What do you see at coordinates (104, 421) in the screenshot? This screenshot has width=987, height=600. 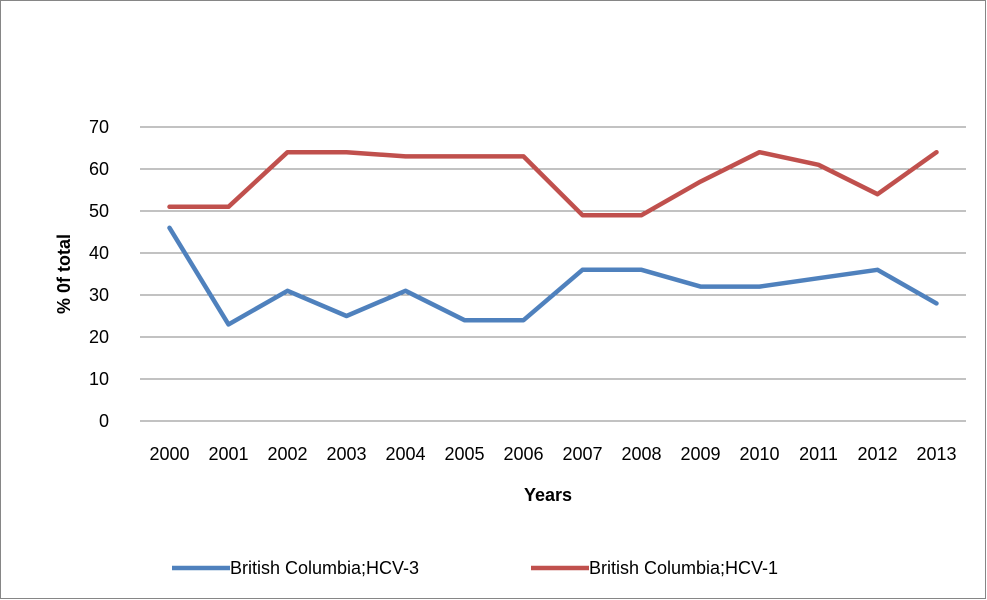 I see `y-tick-label: 0` at bounding box center [104, 421].